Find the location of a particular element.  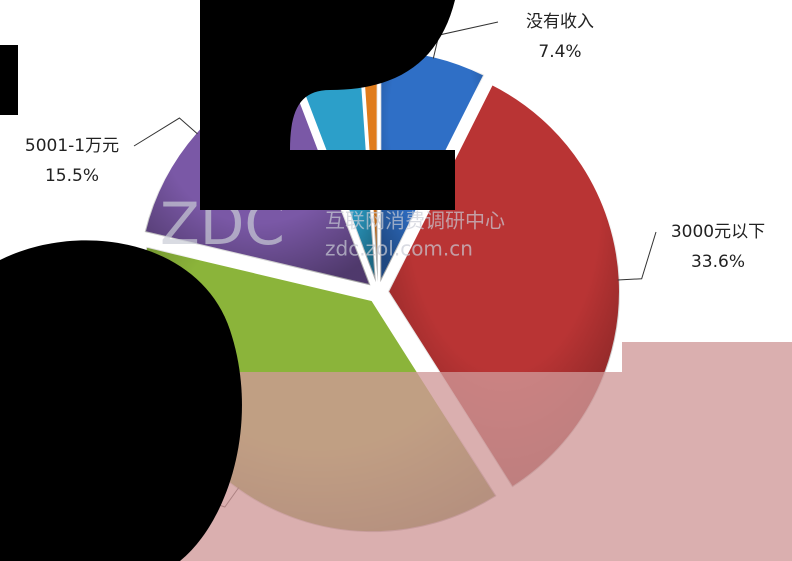

slice-label: 5001-1万元 is located at coordinates (72, 146).